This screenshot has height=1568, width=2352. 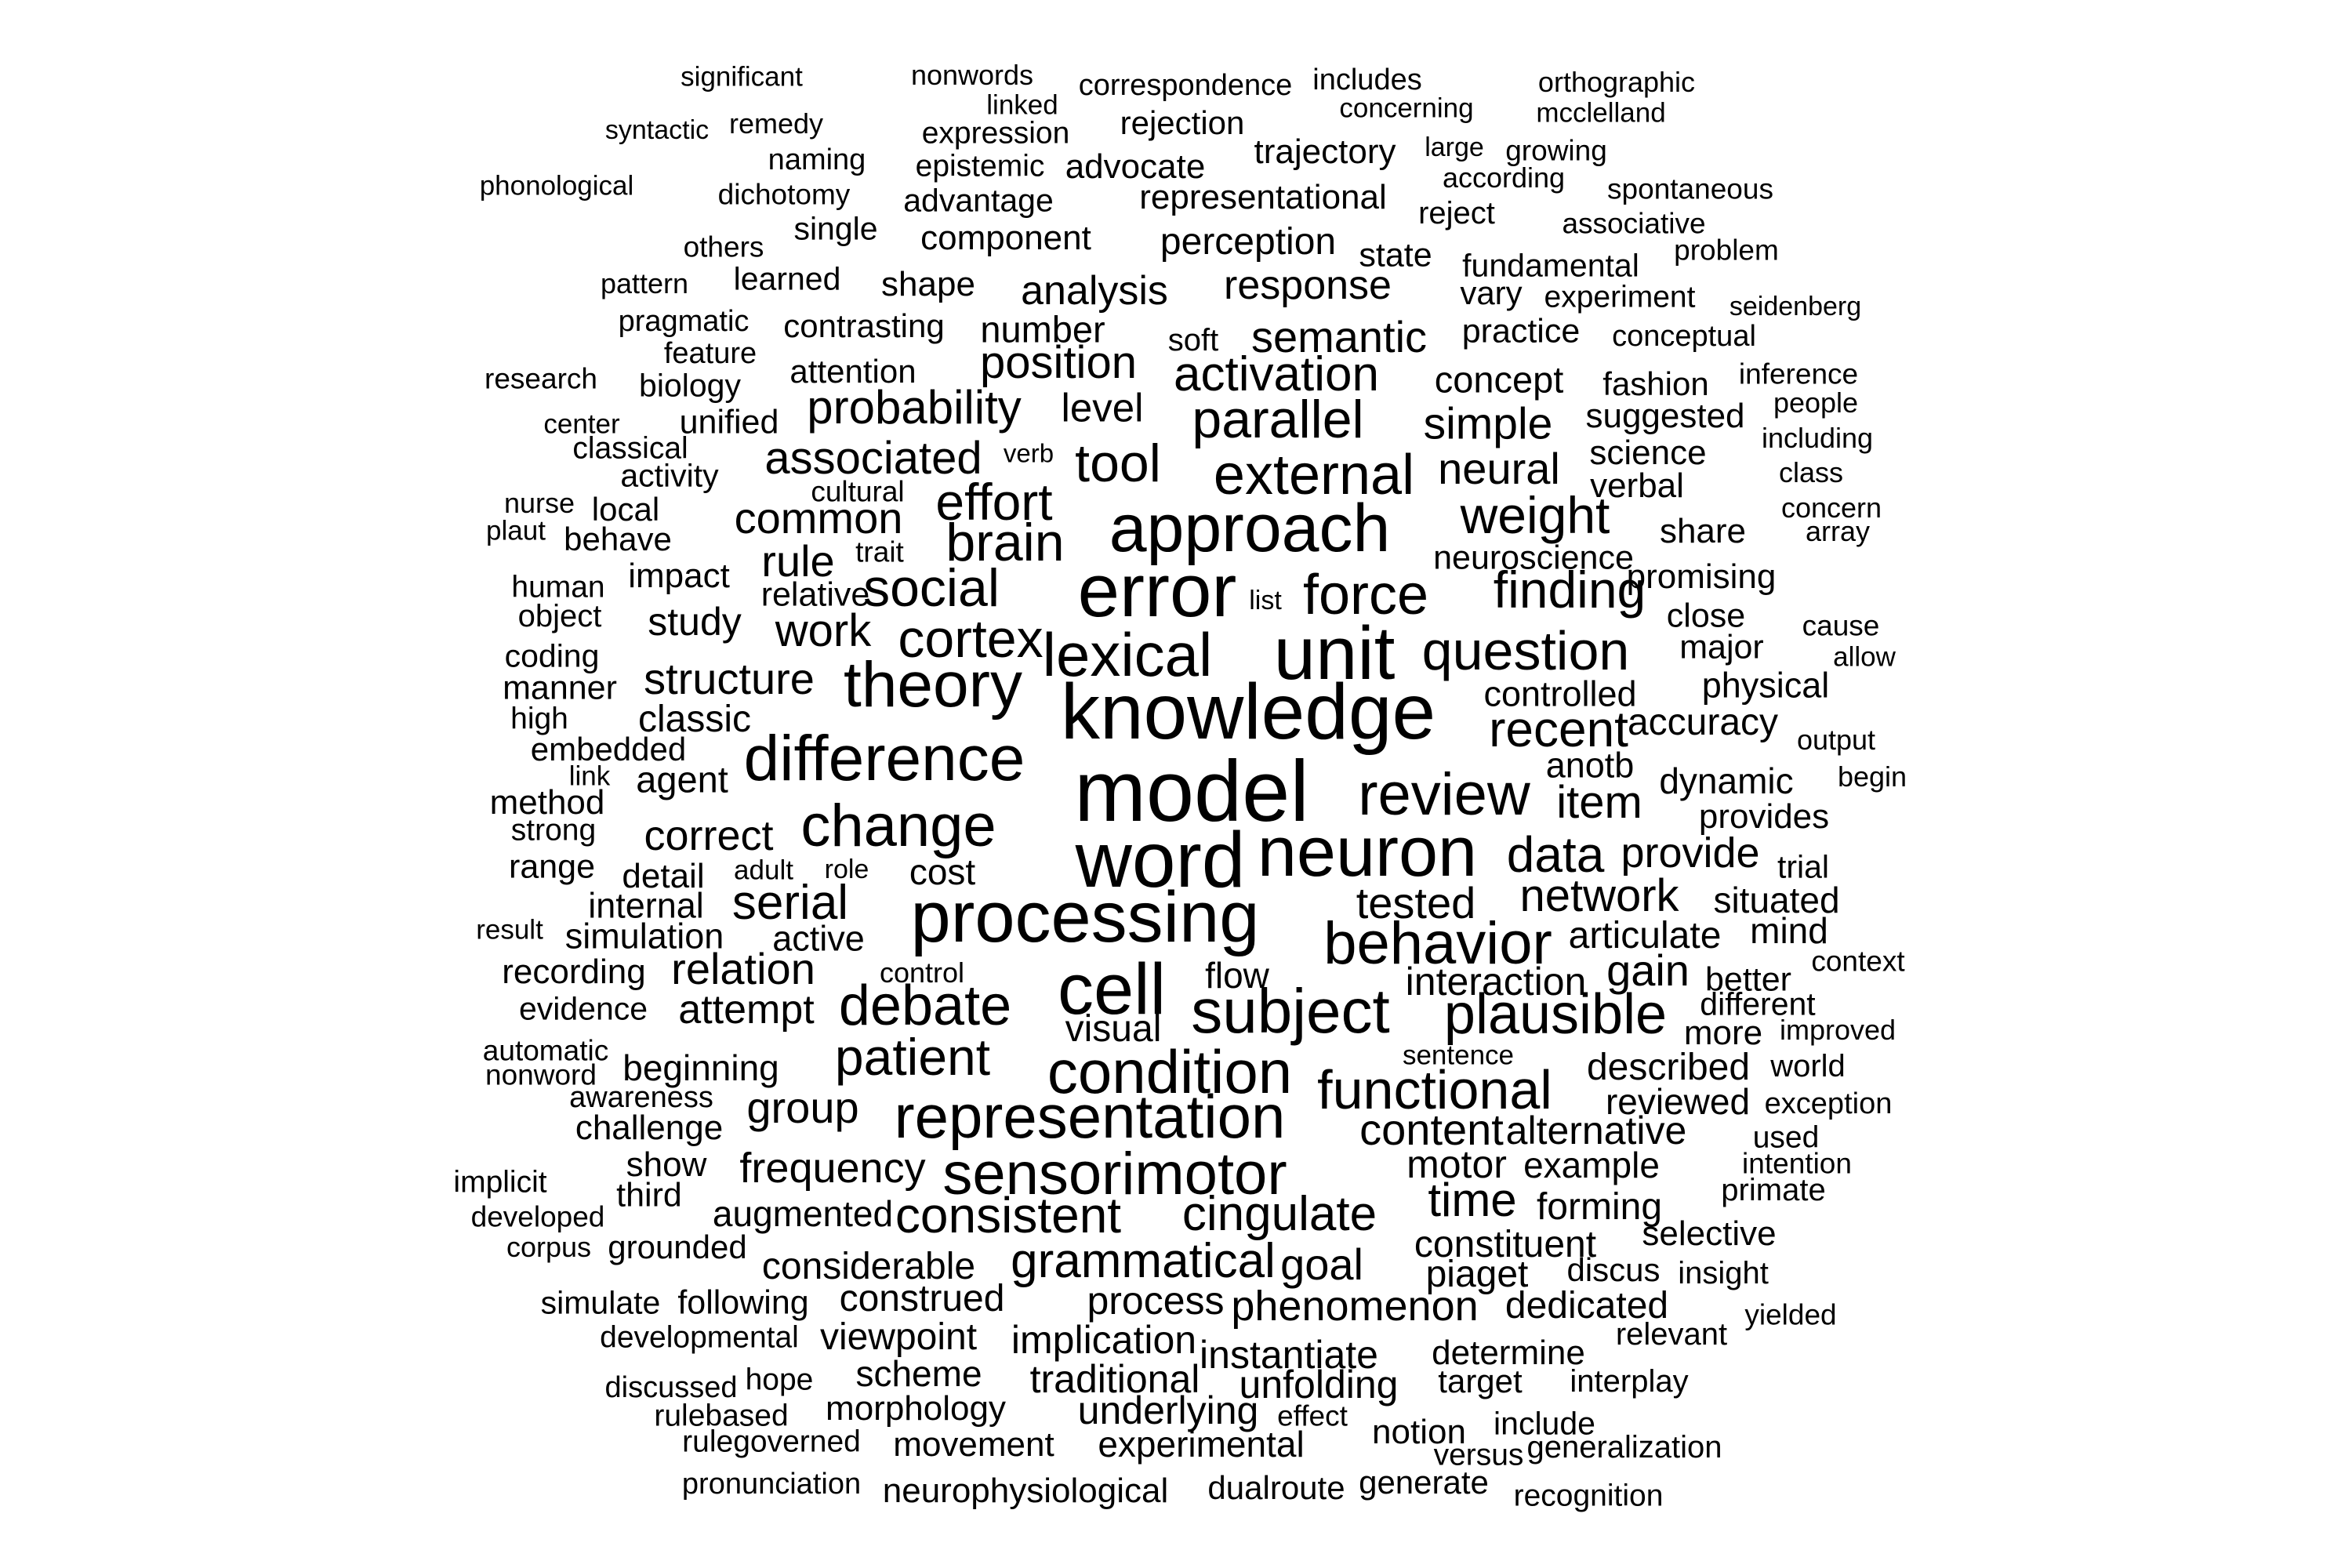 What do you see at coordinates (1634, 223) in the screenshot?
I see `word: associative` at bounding box center [1634, 223].